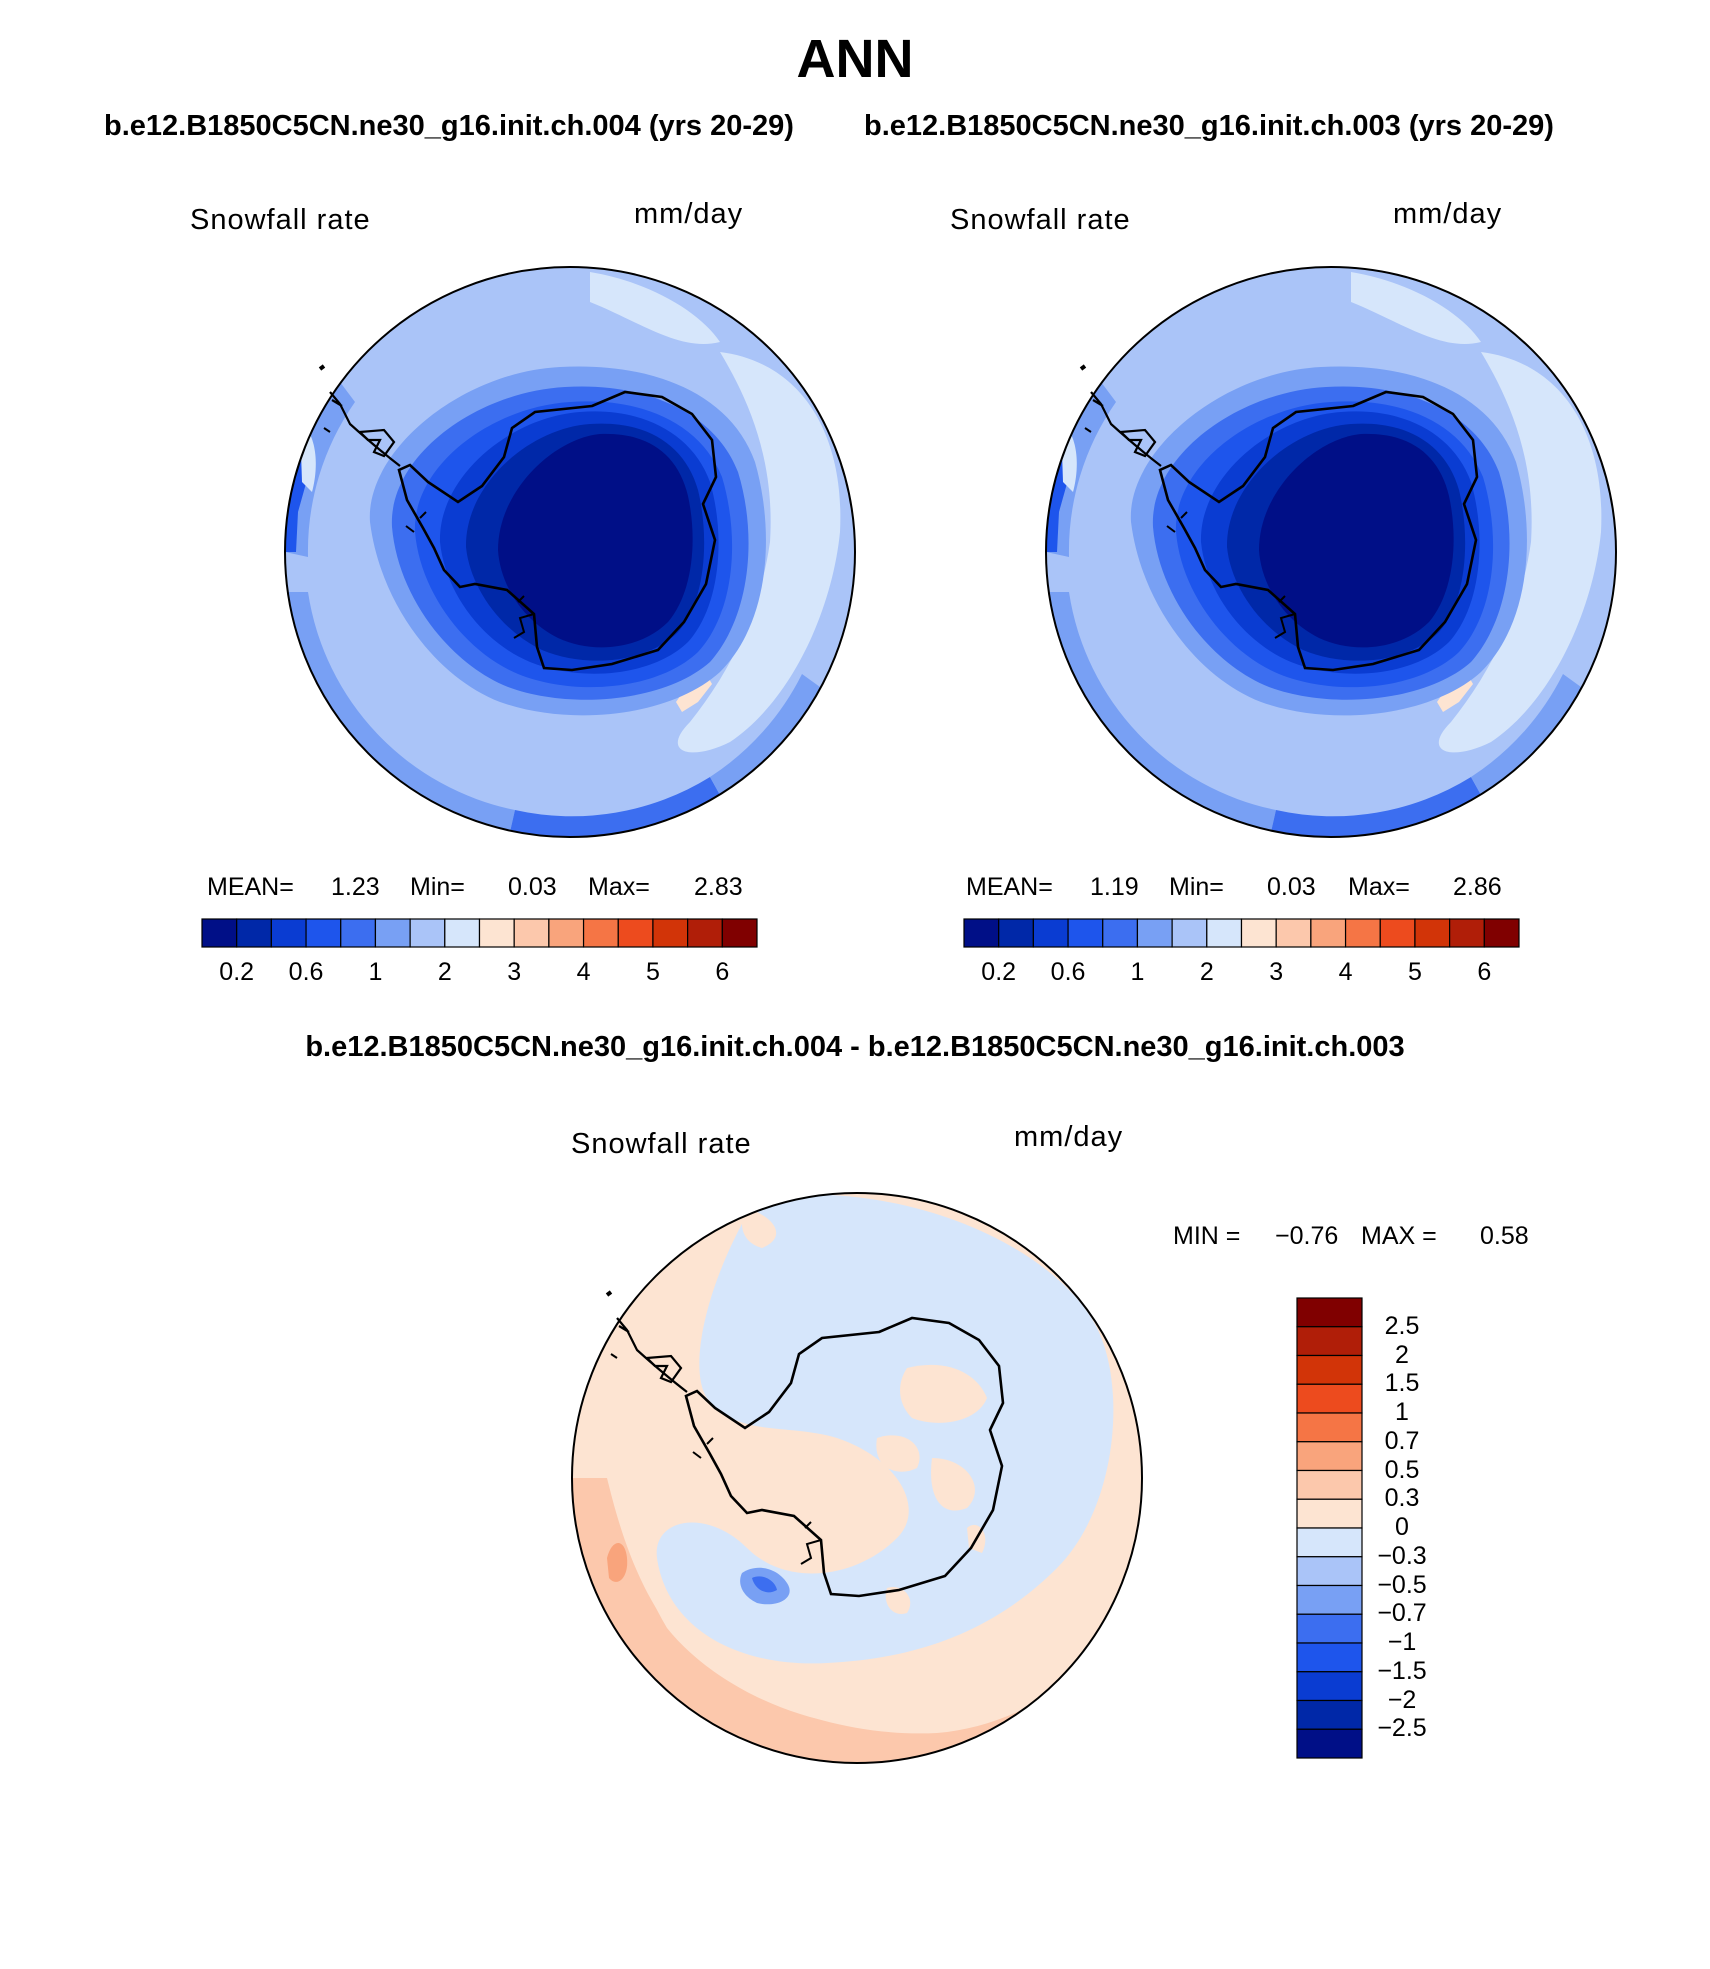 Image resolution: width=1710 pixels, height=1969 pixels. I want to click on diff-colorbar, so click(1329, 1528).